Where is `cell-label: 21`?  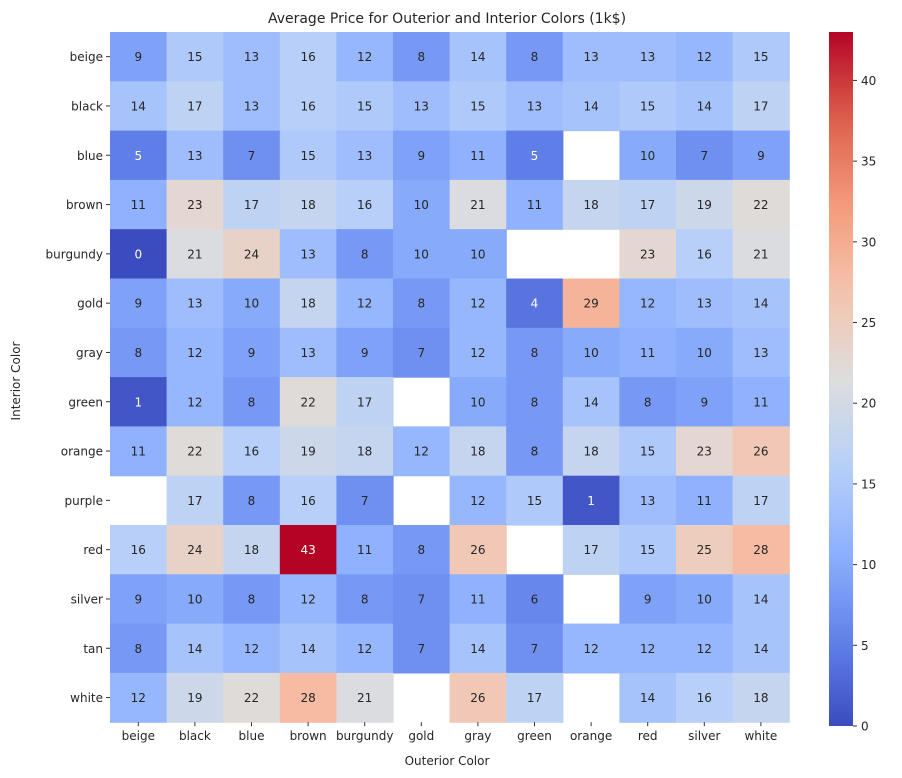
cell-label: 21 is located at coordinates (760, 254).